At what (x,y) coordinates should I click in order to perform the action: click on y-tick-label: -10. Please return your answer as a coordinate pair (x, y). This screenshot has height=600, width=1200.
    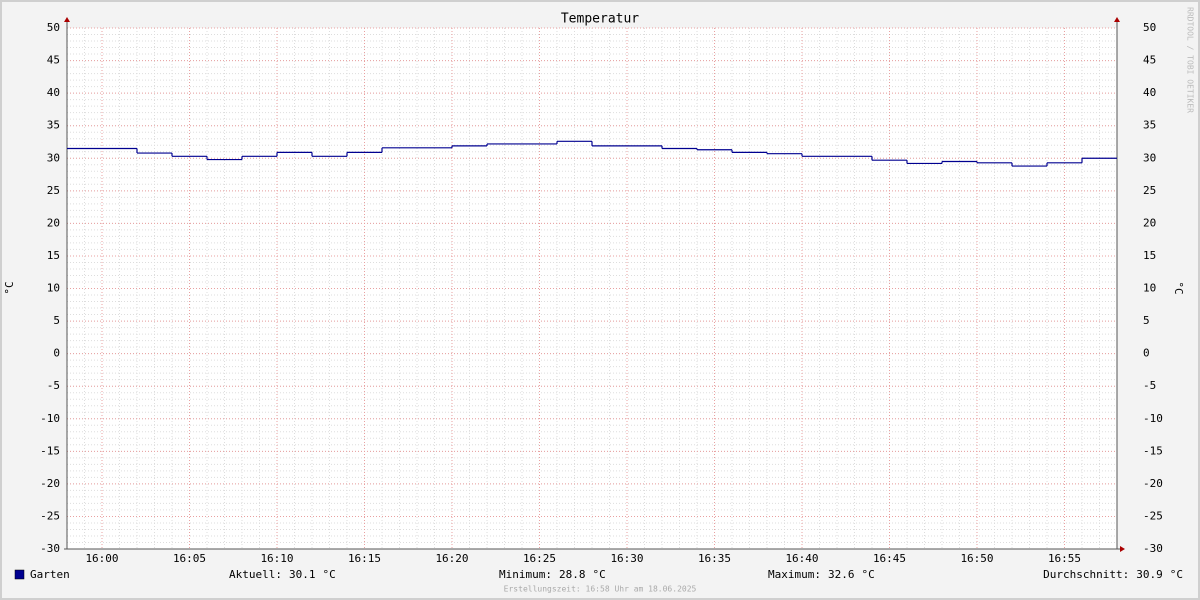
    Looking at the image, I should click on (50, 418).